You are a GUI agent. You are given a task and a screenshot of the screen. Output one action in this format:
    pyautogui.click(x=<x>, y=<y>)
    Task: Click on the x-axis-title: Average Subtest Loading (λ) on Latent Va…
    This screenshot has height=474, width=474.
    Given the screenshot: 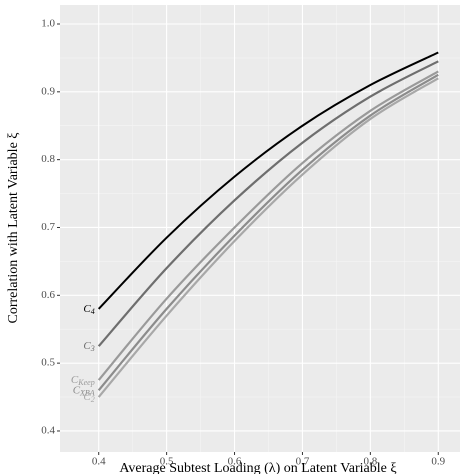 What is the action you would take?
    pyautogui.click(x=257, y=467)
    